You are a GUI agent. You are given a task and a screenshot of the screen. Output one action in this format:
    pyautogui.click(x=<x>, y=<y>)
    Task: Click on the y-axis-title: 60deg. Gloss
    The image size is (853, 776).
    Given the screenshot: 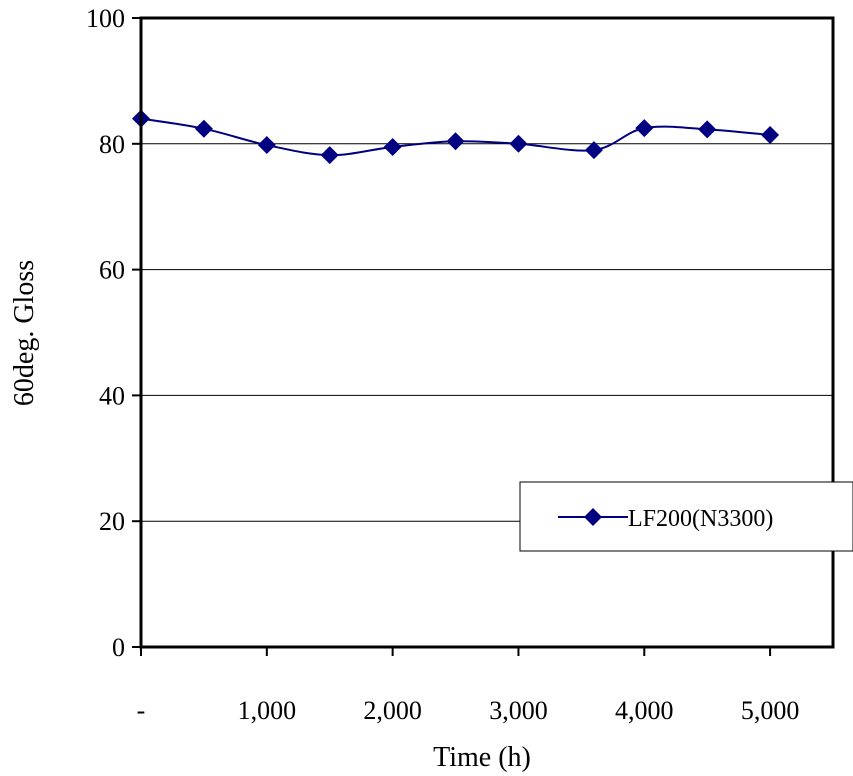 What is the action you would take?
    pyautogui.click(x=24, y=333)
    